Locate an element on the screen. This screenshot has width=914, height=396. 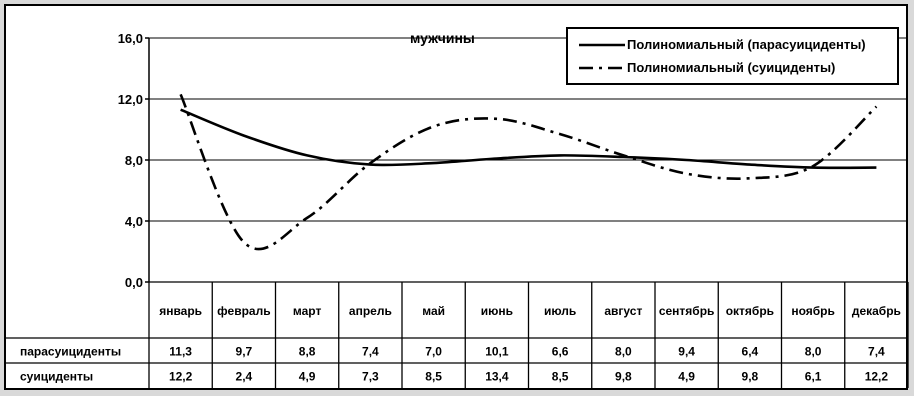
x-tick-label: октябрь is located at coordinates (750, 311).